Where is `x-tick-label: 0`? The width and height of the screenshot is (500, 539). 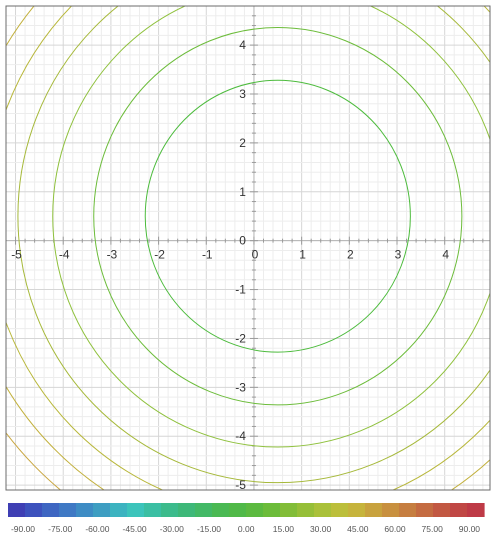 x-tick-label: 0 is located at coordinates (255, 255).